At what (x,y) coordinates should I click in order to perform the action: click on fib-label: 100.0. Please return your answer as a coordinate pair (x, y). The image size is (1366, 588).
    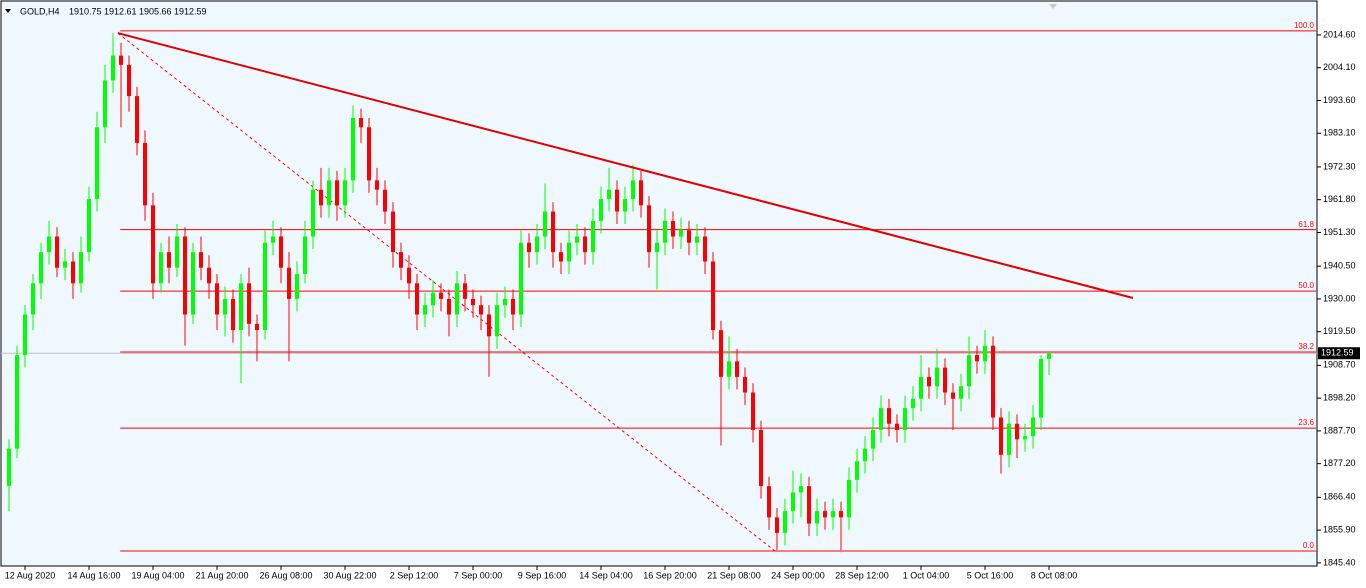
    Looking at the image, I should click on (1304, 25).